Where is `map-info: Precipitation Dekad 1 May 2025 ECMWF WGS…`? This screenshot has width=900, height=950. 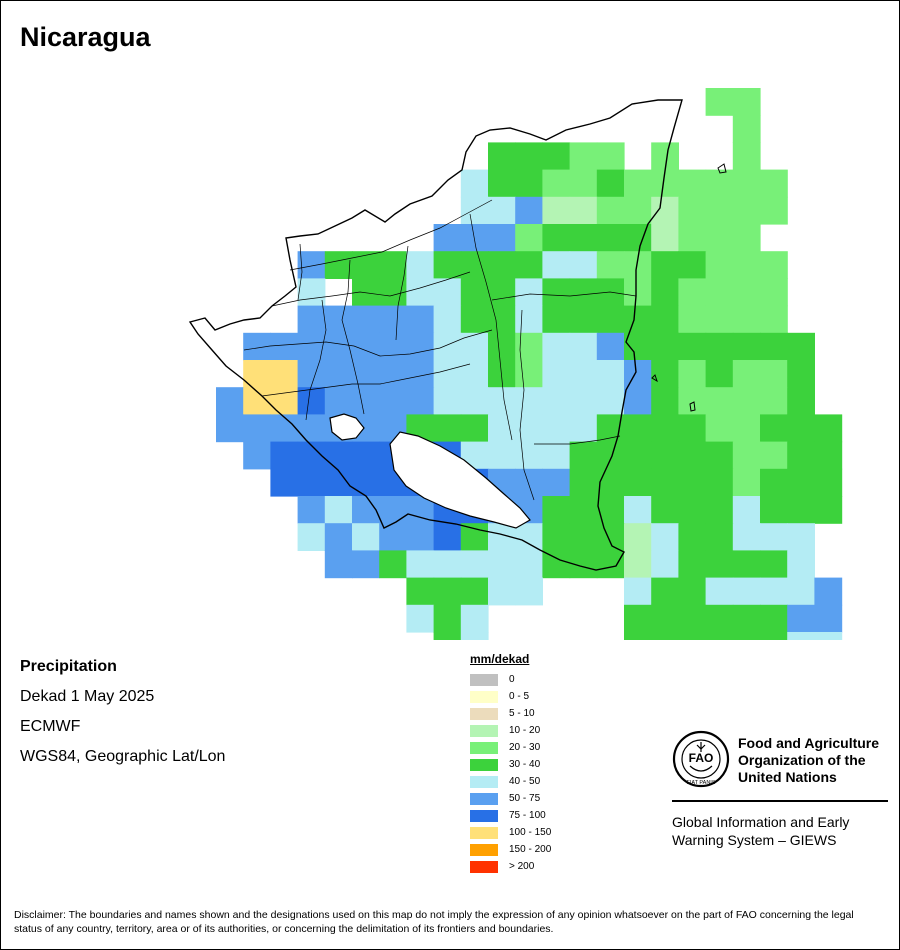
map-info: Precipitation Dekad 1 May 2025 ECMWF WGS… is located at coordinates (122, 716).